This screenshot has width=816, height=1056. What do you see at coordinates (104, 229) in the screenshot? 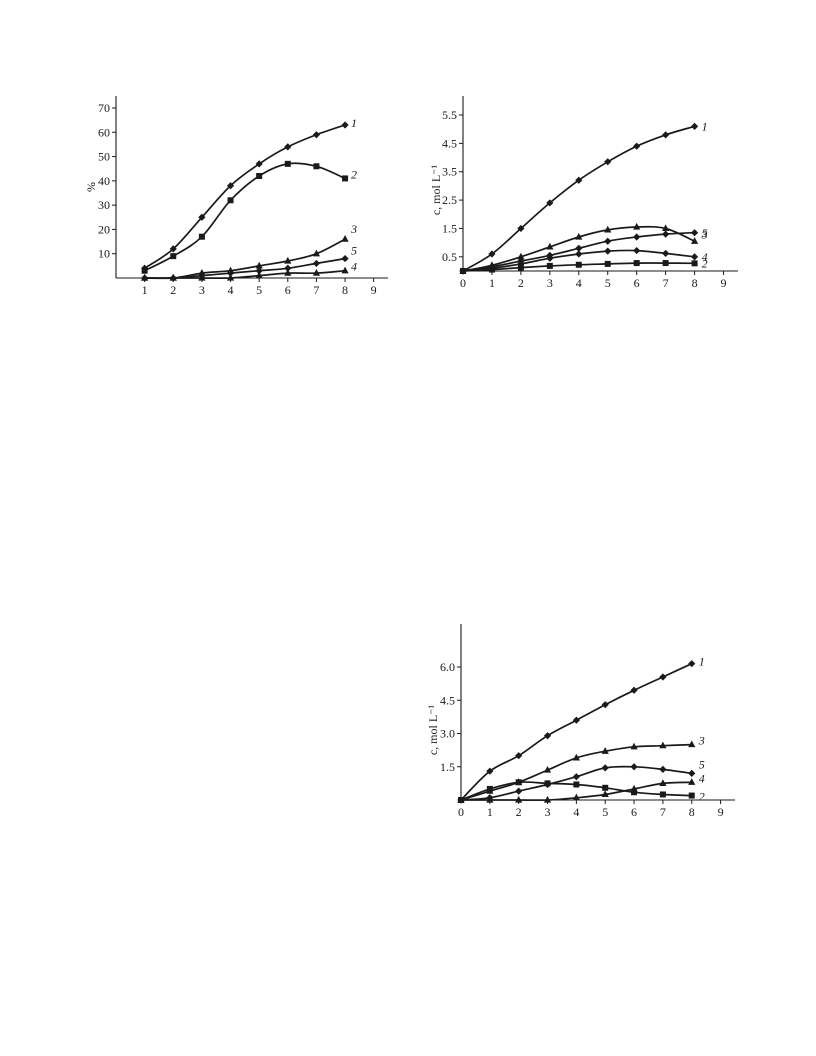
I see `chart-1-y-tick-label: 20` at bounding box center [104, 229].